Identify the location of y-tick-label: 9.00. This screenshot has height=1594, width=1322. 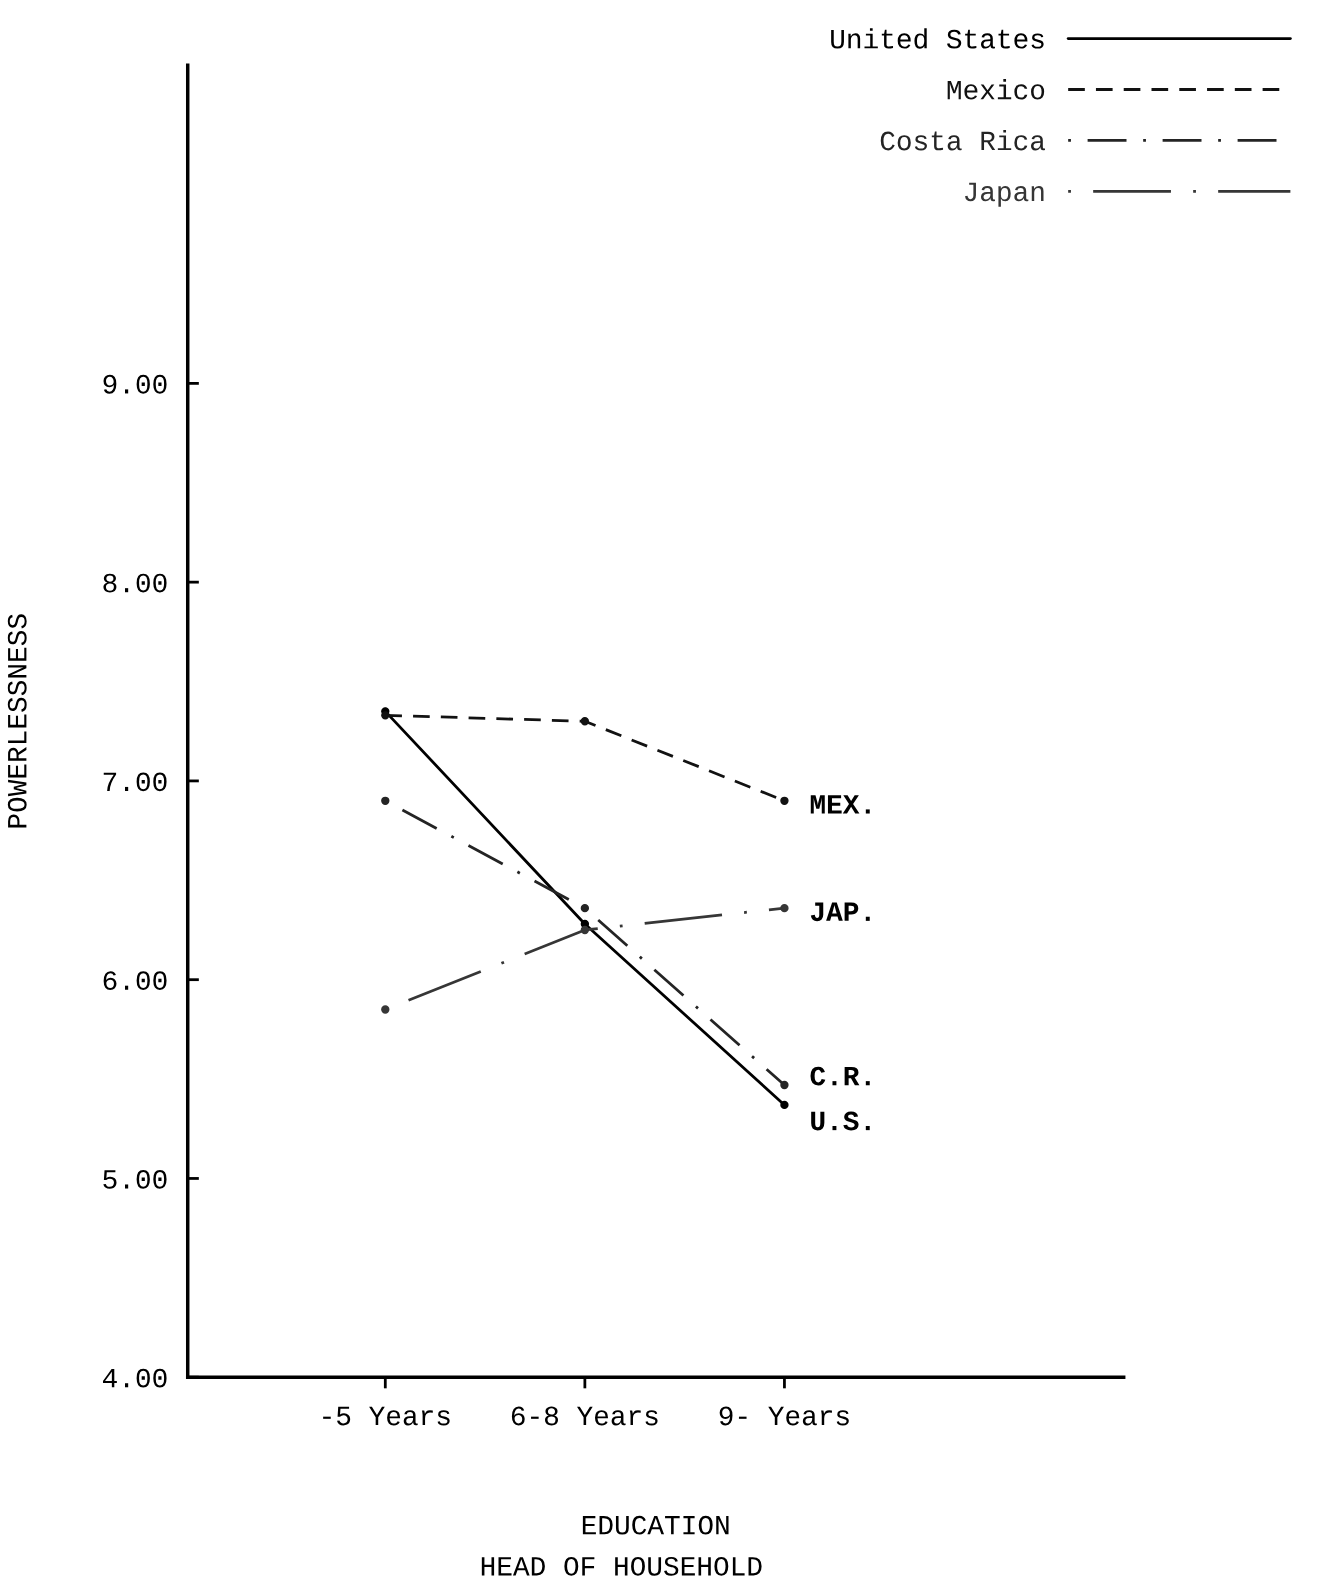
(135, 384).